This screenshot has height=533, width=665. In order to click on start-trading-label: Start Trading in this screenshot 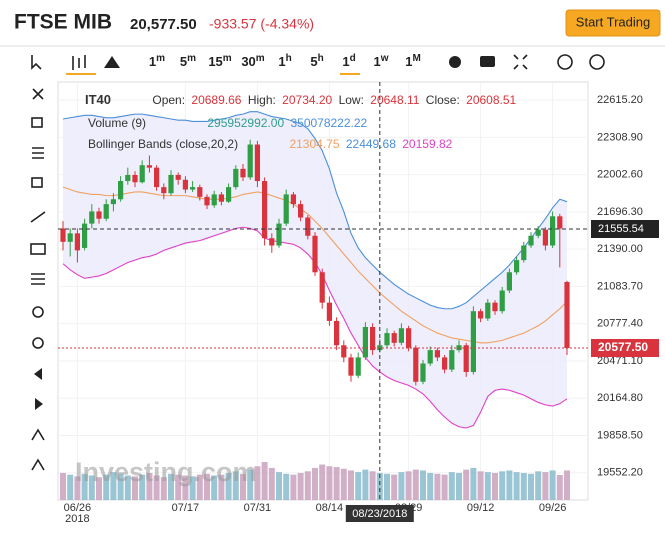, I will do `click(613, 21)`.